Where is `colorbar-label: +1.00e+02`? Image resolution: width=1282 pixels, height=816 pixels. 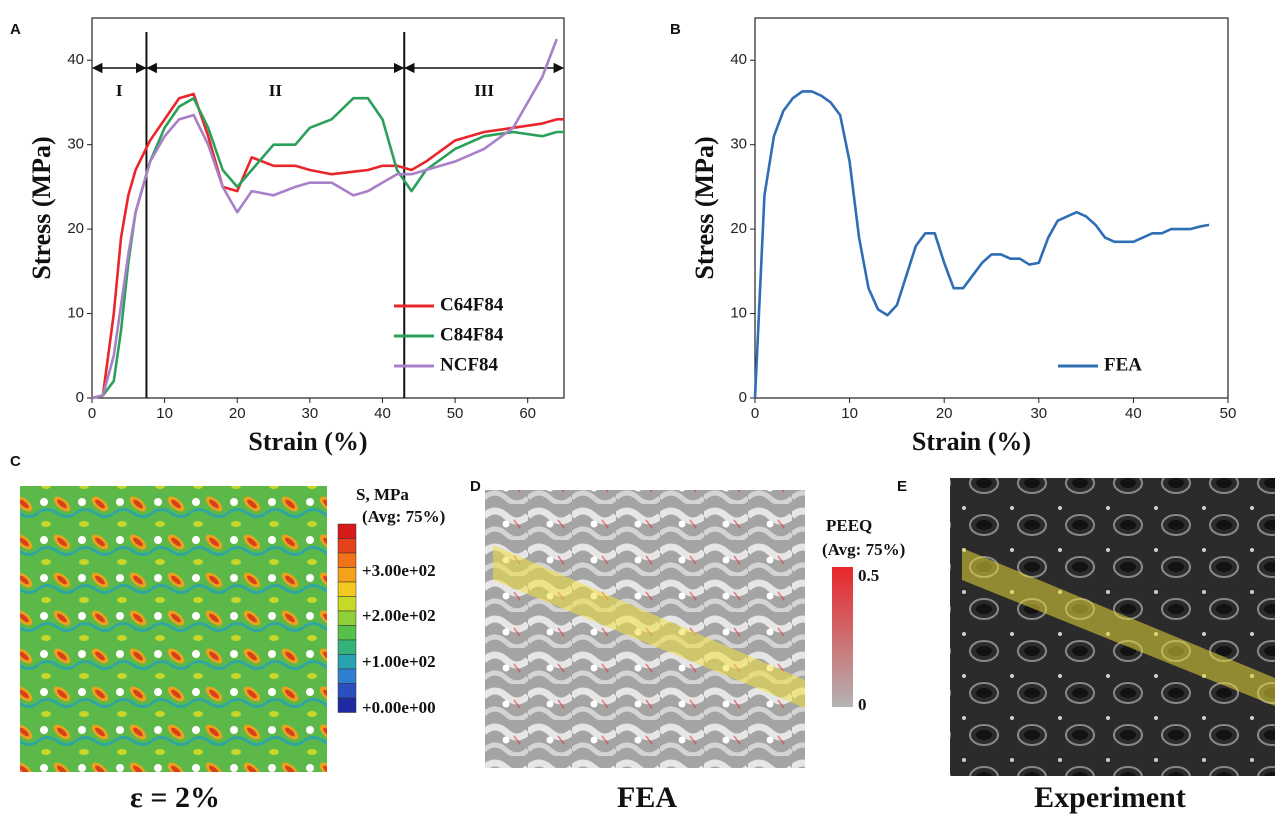
colorbar-label: +1.00e+02 is located at coordinates (399, 661).